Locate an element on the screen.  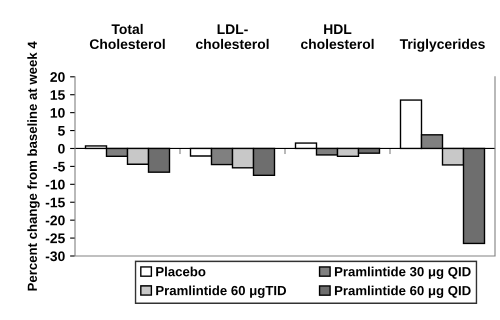
y-tick-label: -15 is located at coordinates (55, 203).